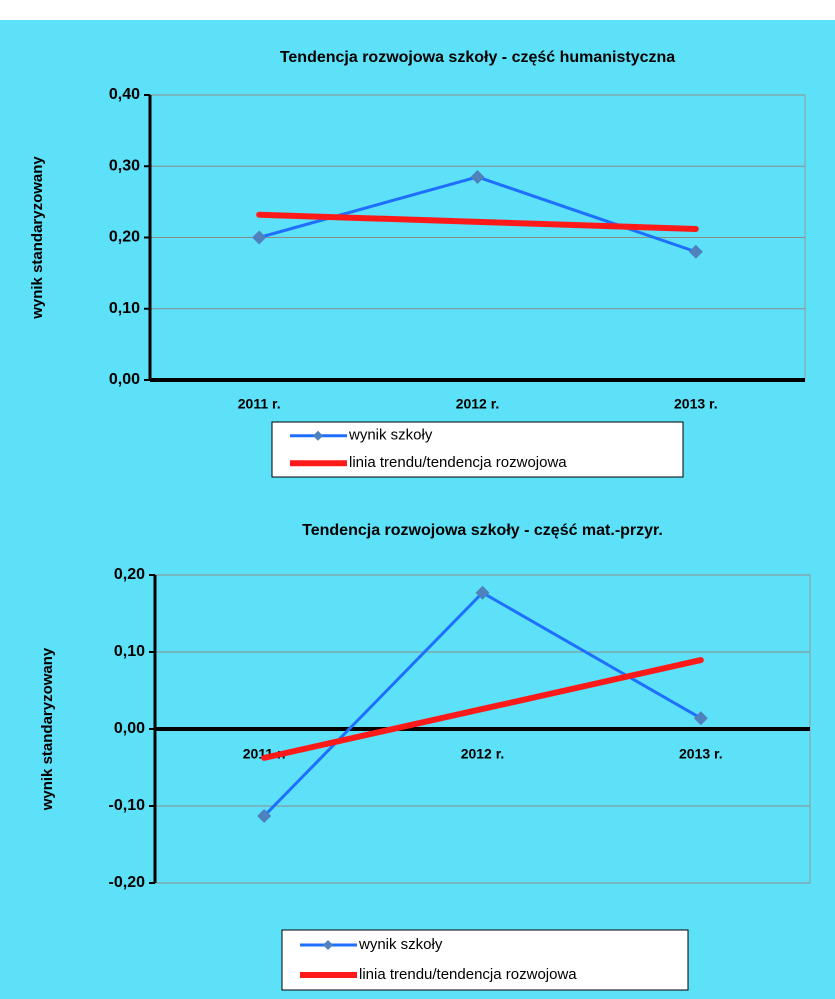 This screenshot has width=835, height=999. Describe the element at coordinates (124, 165) in the screenshot. I see `y-tick-label: 0,30` at that location.